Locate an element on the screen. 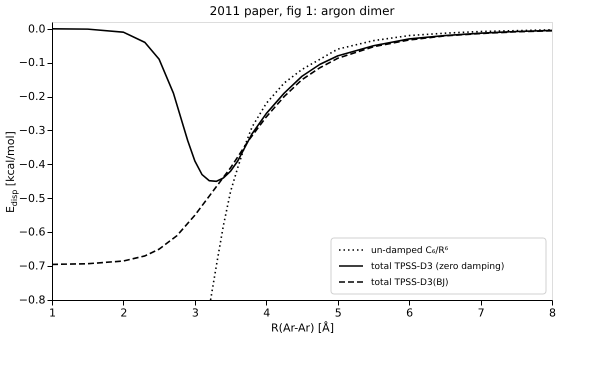 Image resolution: width=590 pixels, height=370 pixels. x-tick-label: 8 is located at coordinates (552, 313).